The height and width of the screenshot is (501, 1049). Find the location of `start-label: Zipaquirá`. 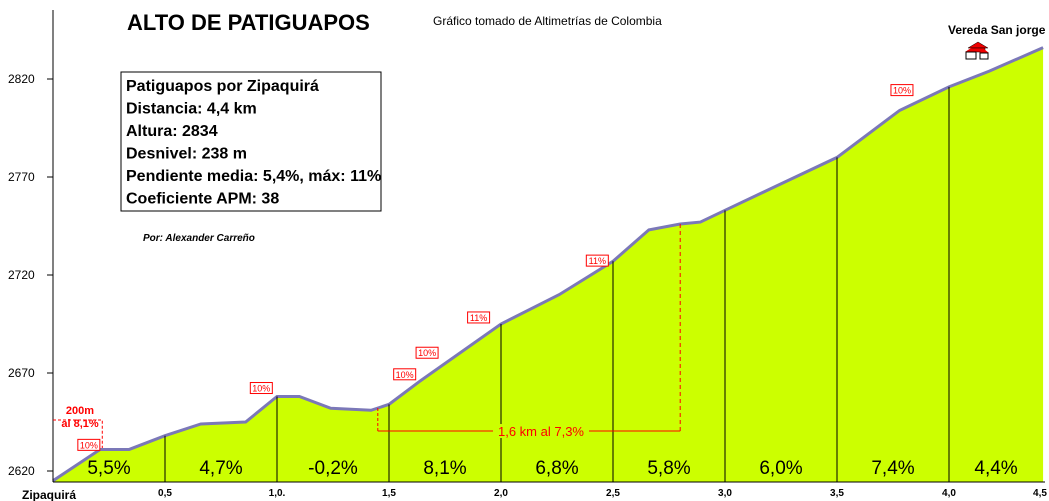

start-label: Zipaquirá is located at coordinates (49, 494).